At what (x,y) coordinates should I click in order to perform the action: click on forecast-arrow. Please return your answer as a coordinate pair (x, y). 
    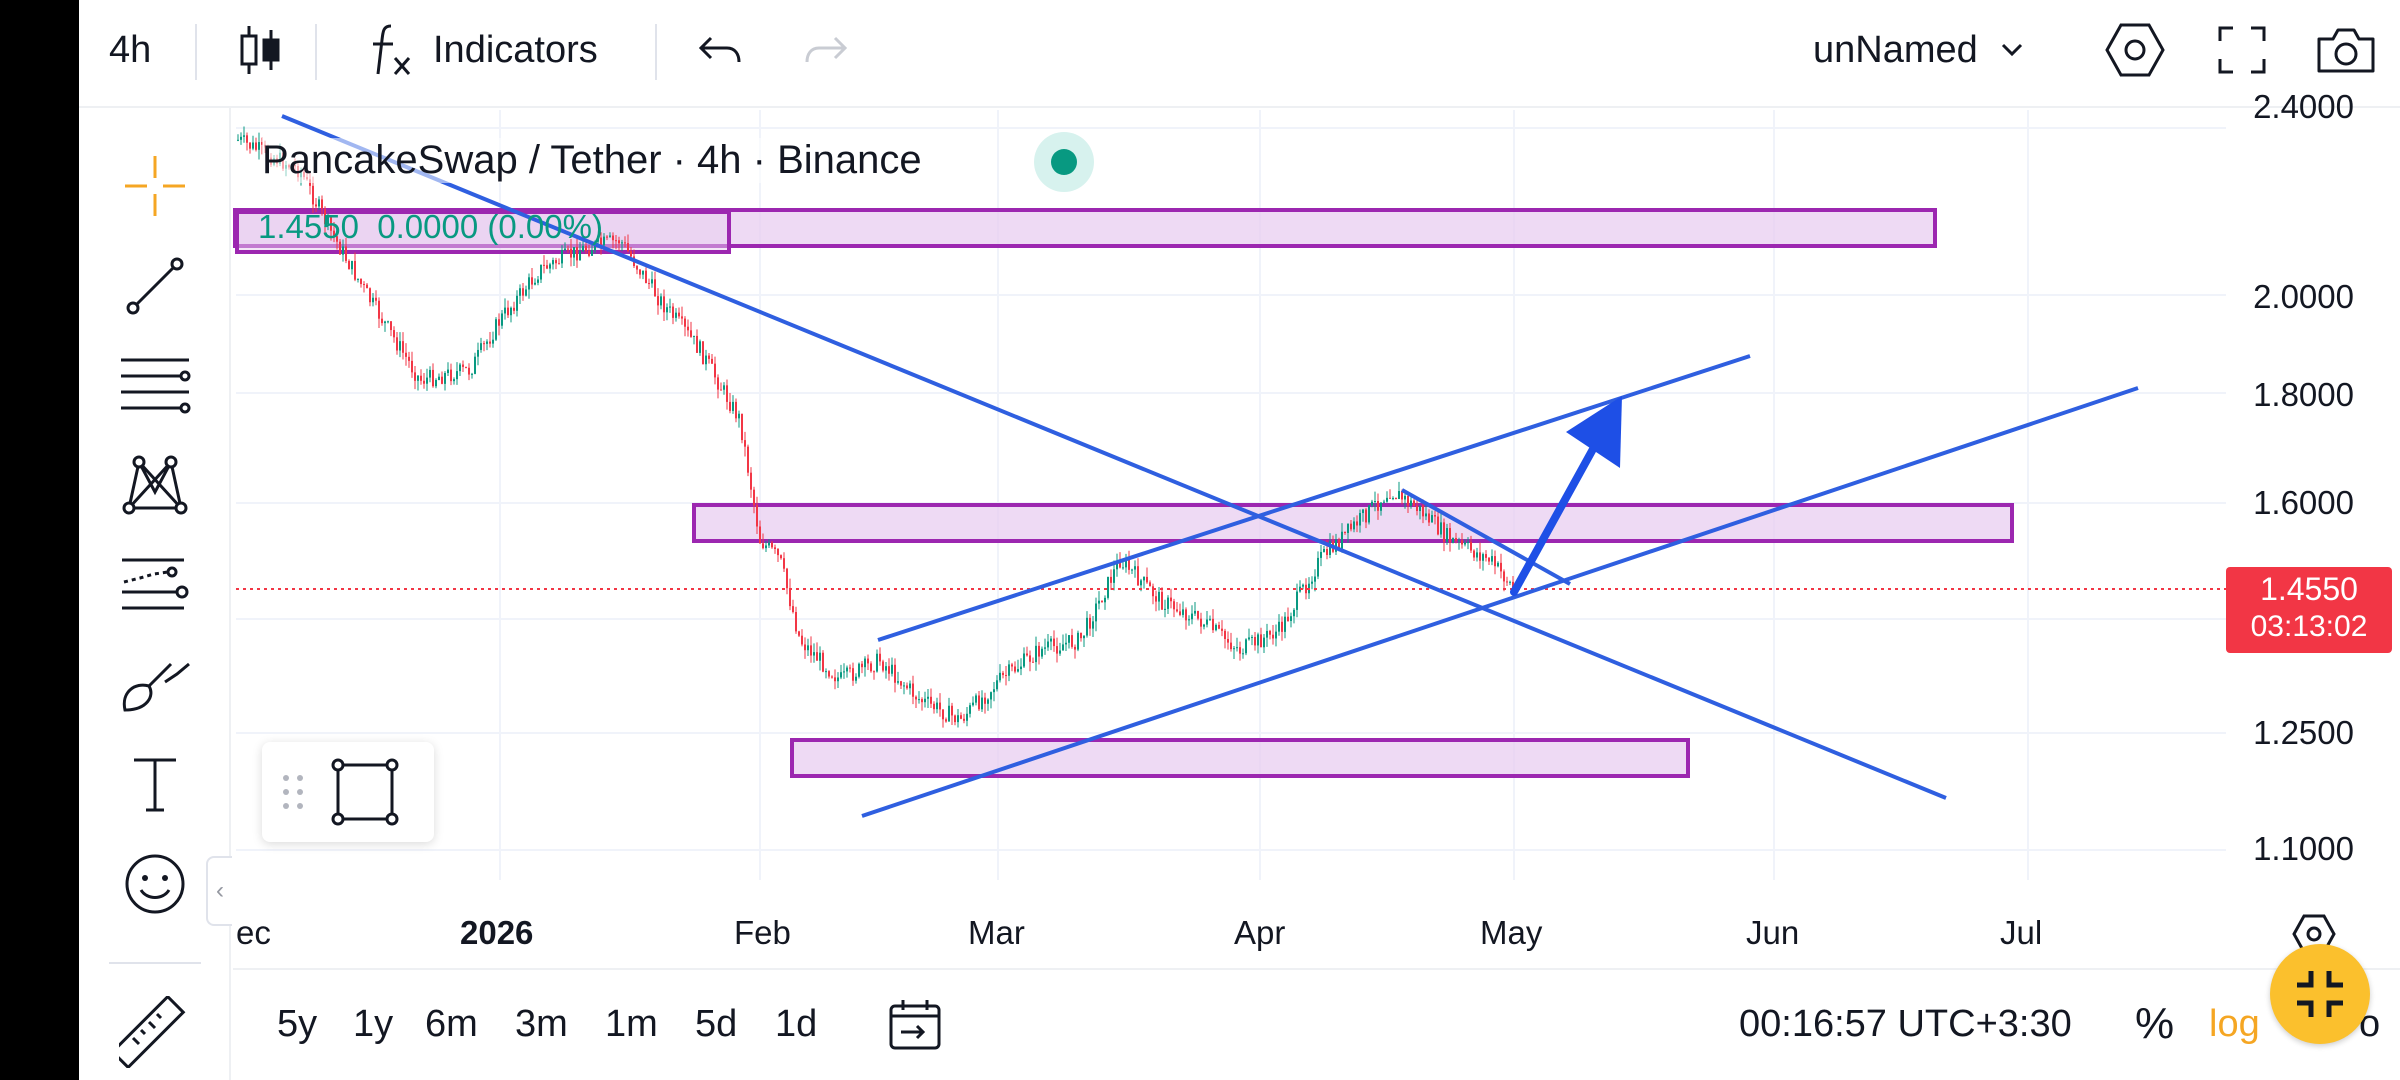
    Looking at the image, I should click on (1566, 496).